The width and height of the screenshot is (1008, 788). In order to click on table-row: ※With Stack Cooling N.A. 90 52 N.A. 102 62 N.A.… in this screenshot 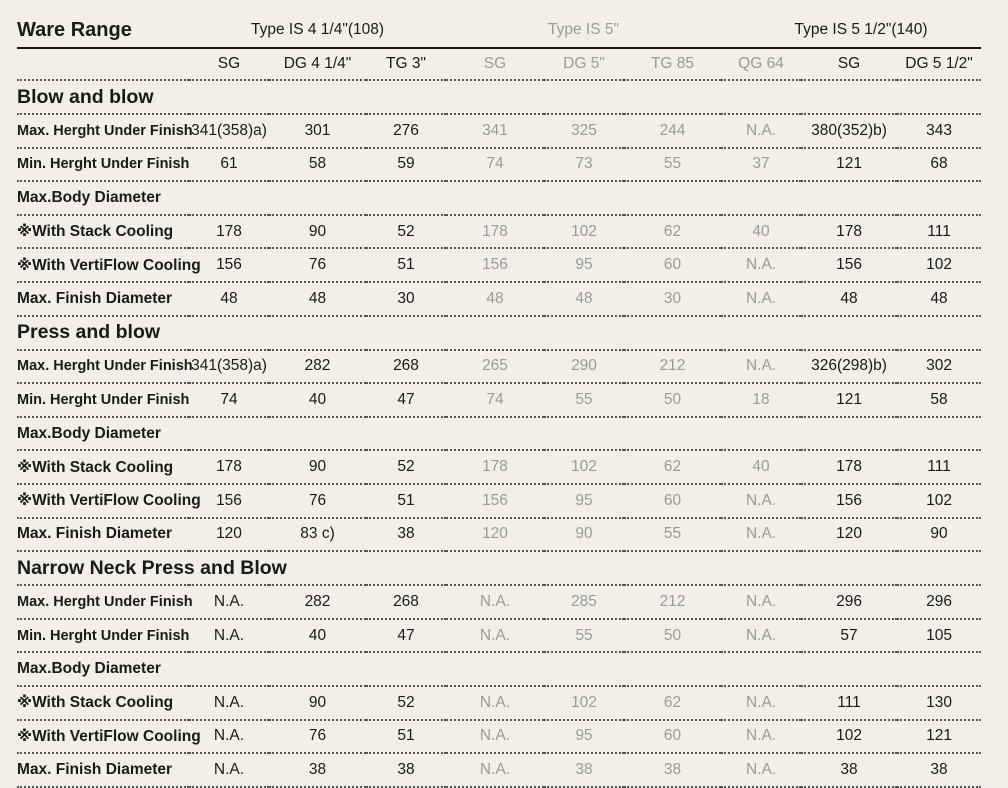, I will do `click(499, 703)`.